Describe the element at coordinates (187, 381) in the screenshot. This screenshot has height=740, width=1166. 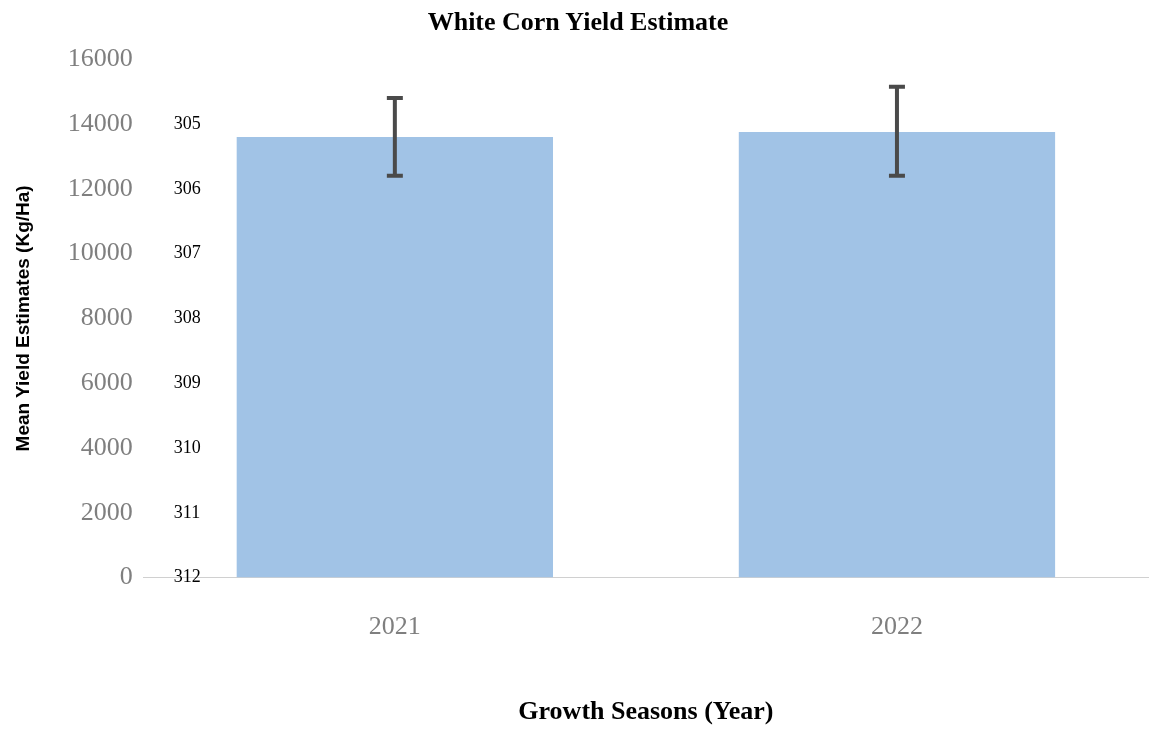
I see `annotation: 309` at that location.